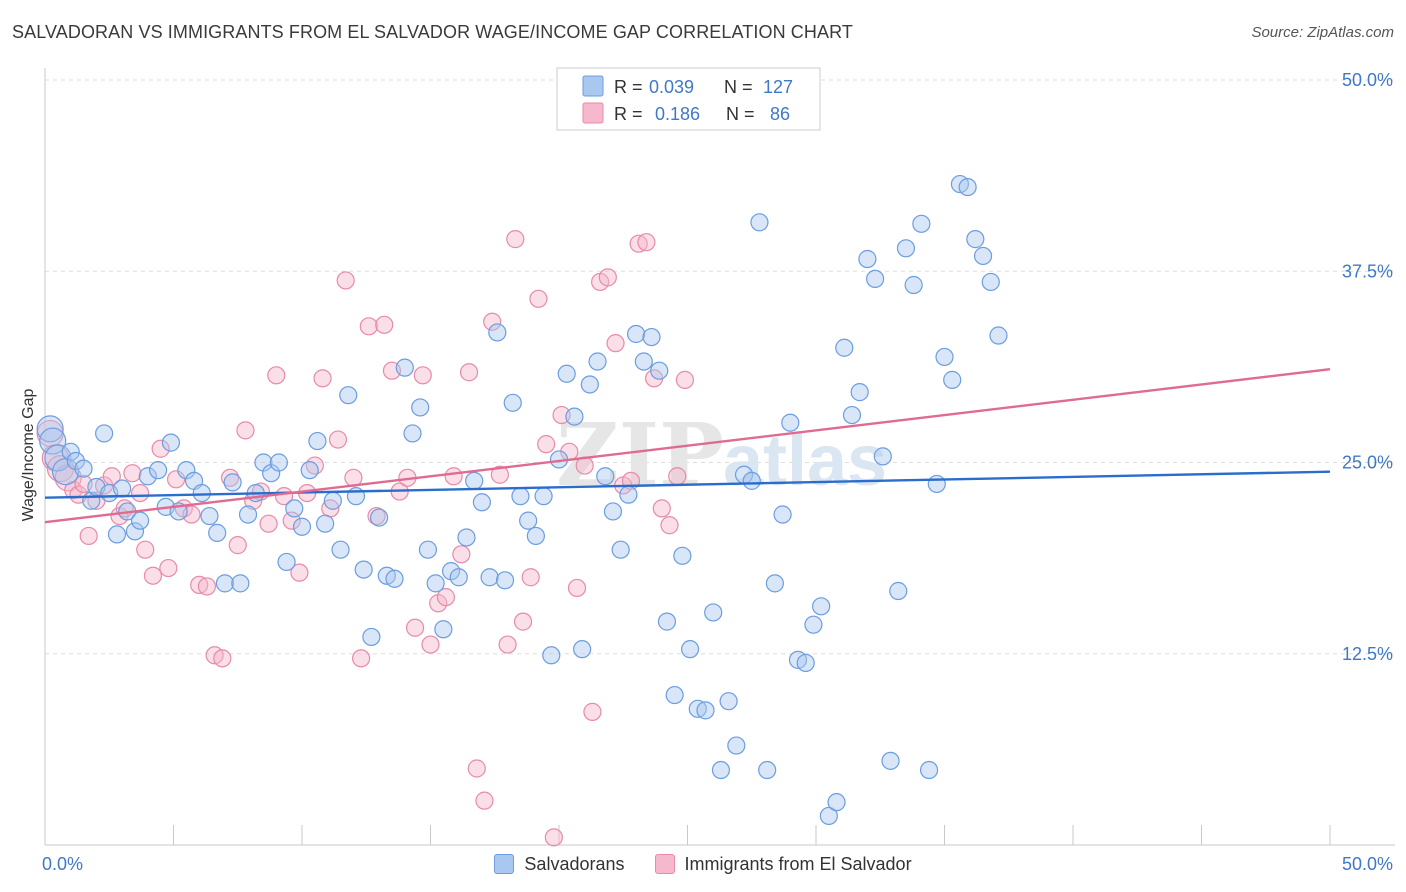 The height and width of the screenshot is (892, 1406). What do you see at coordinates (780, 114) in the screenshot?
I see `stats-n-value-pink: 86` at bounding box center [780, 114].